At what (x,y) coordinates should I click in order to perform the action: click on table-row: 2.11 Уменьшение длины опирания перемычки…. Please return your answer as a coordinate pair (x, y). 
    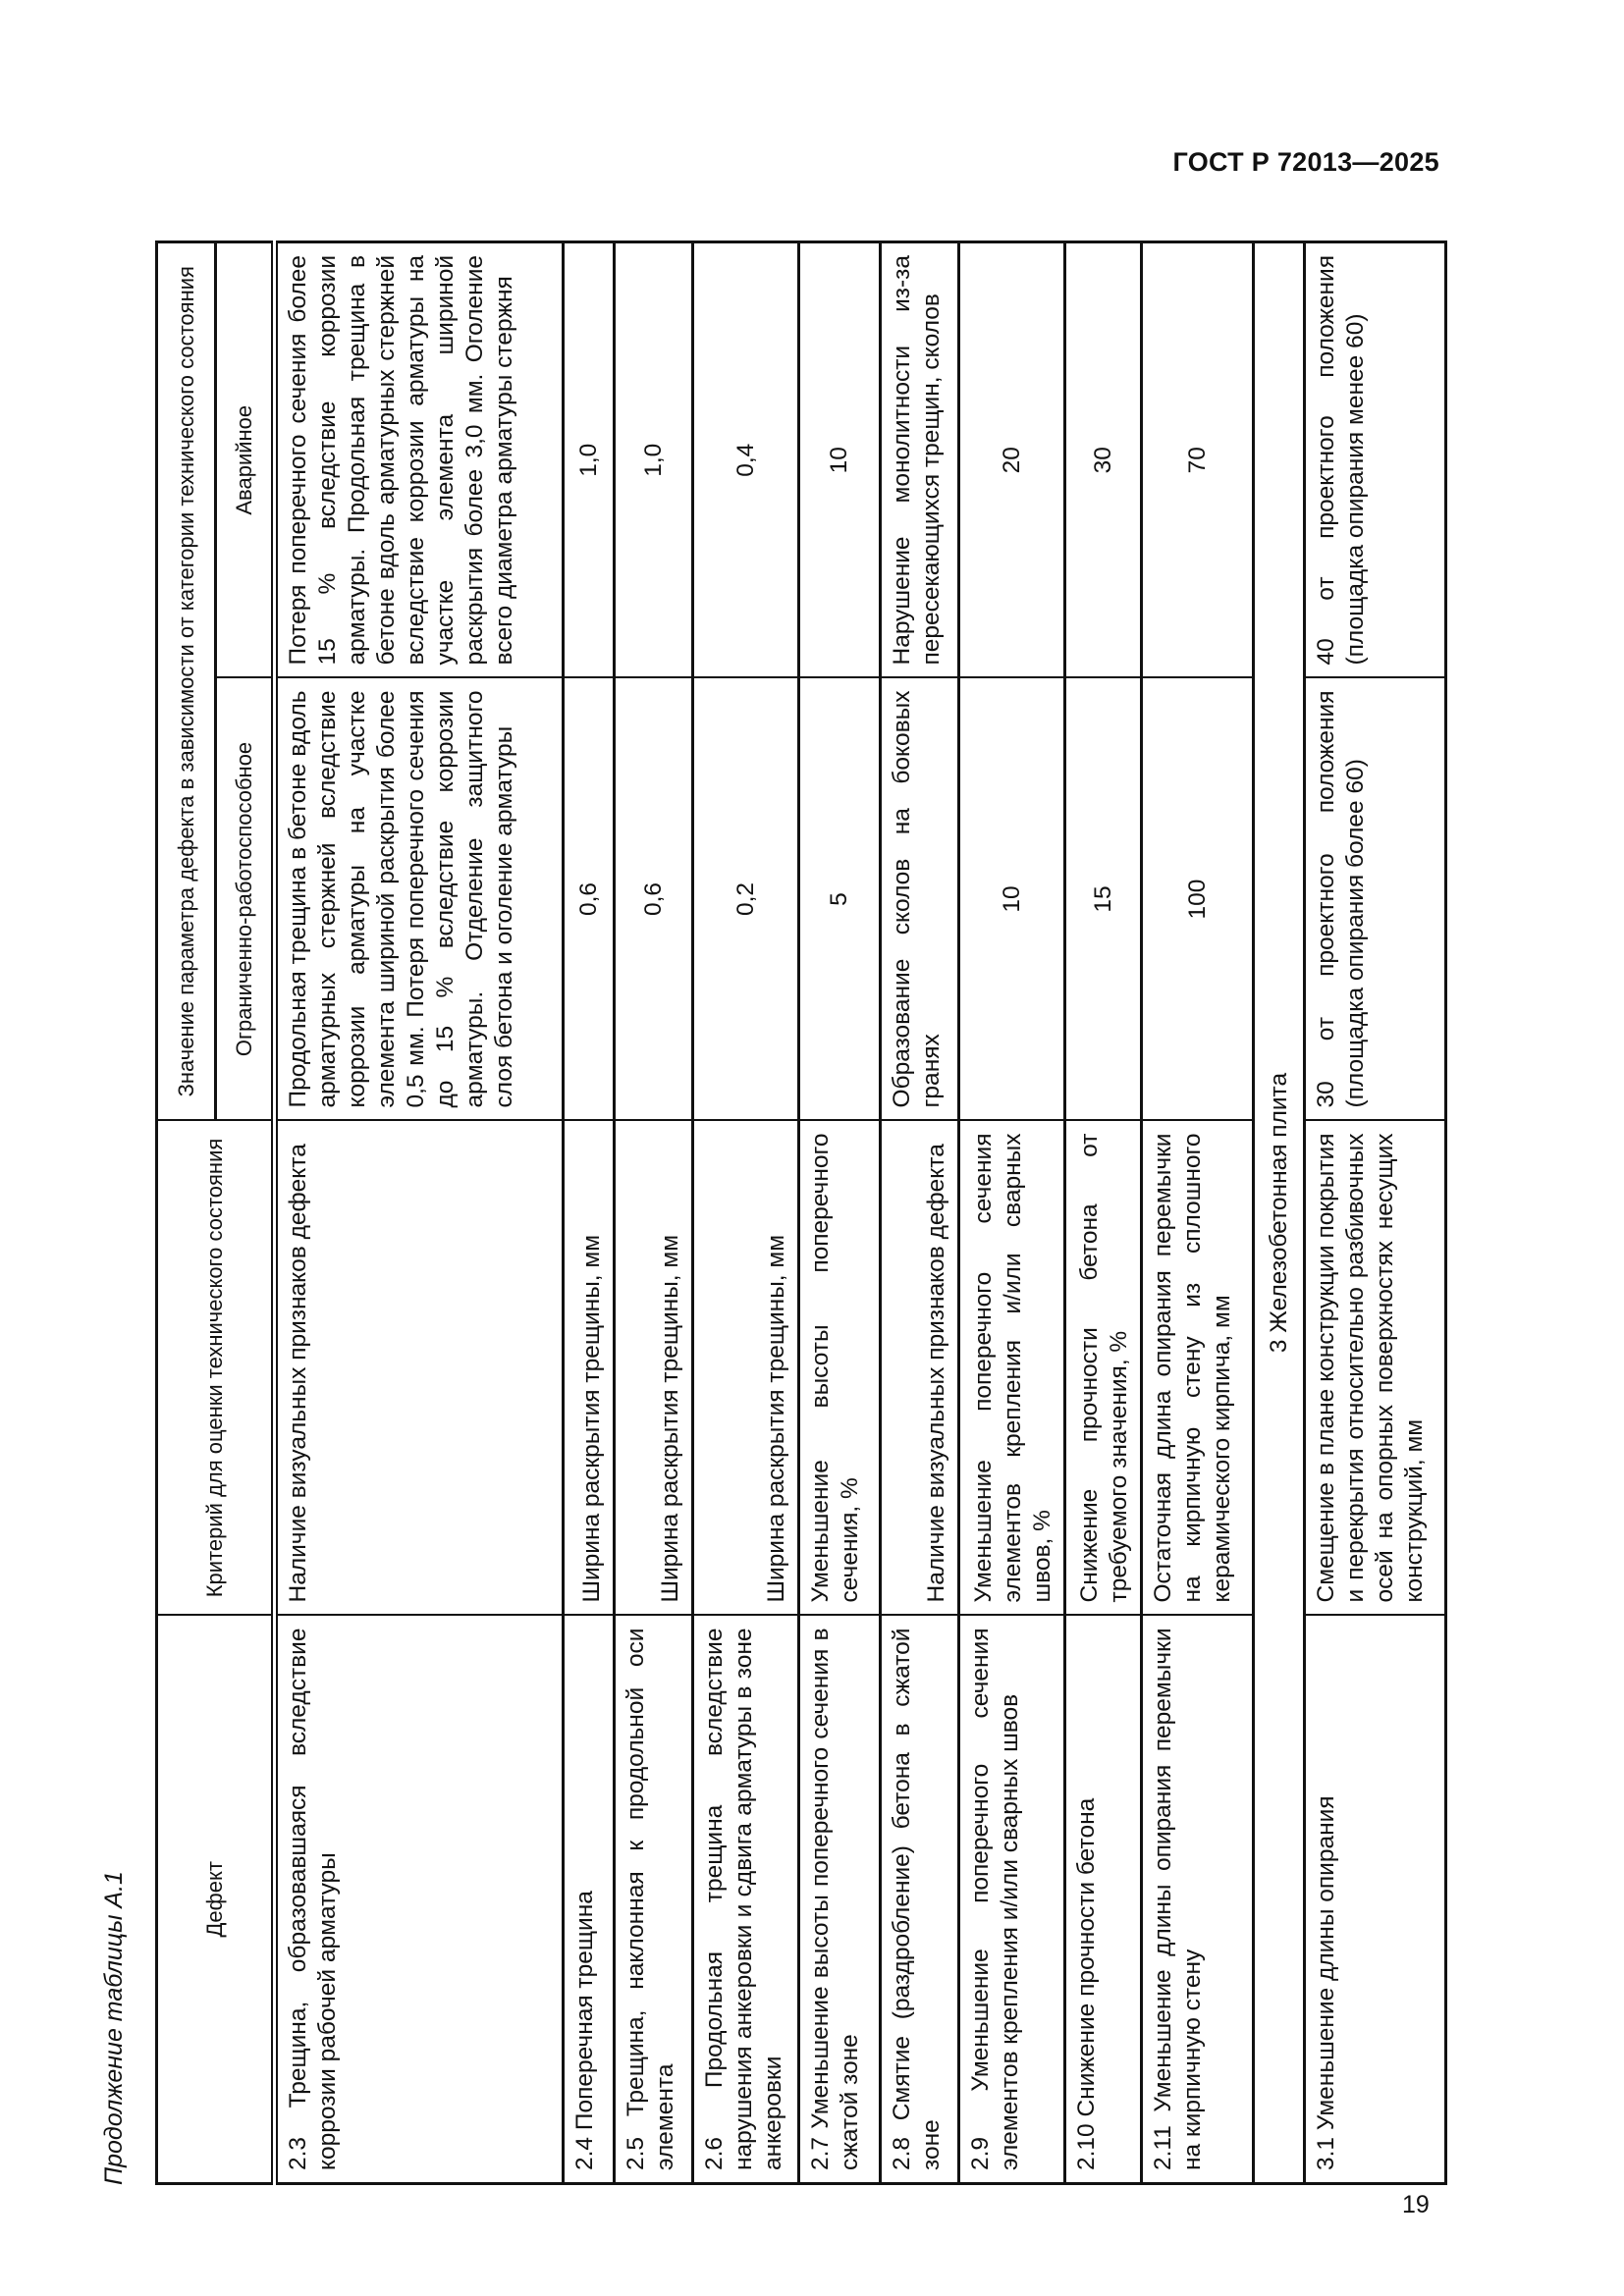
    Looking at the image, I should click on (1197, 1212).